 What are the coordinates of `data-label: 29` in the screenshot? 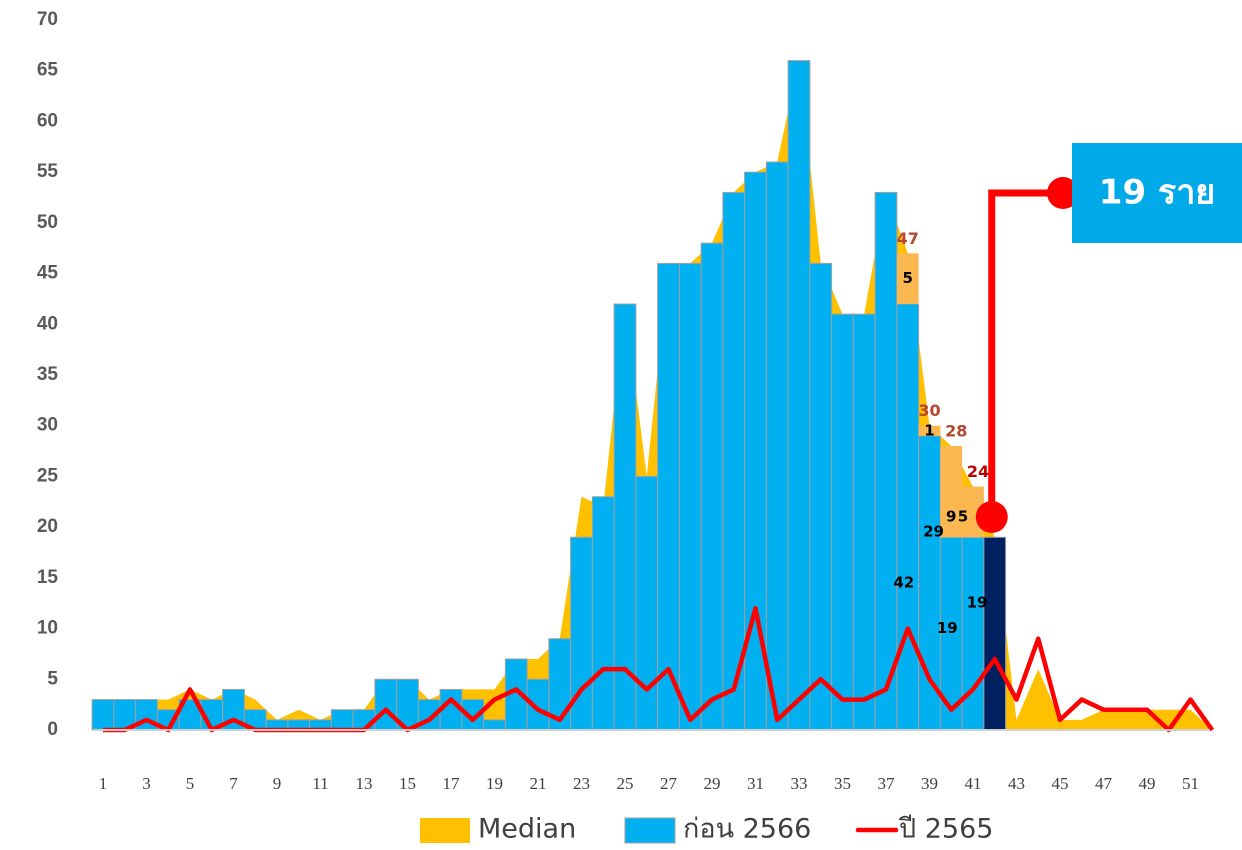 It's located at (933, 532).